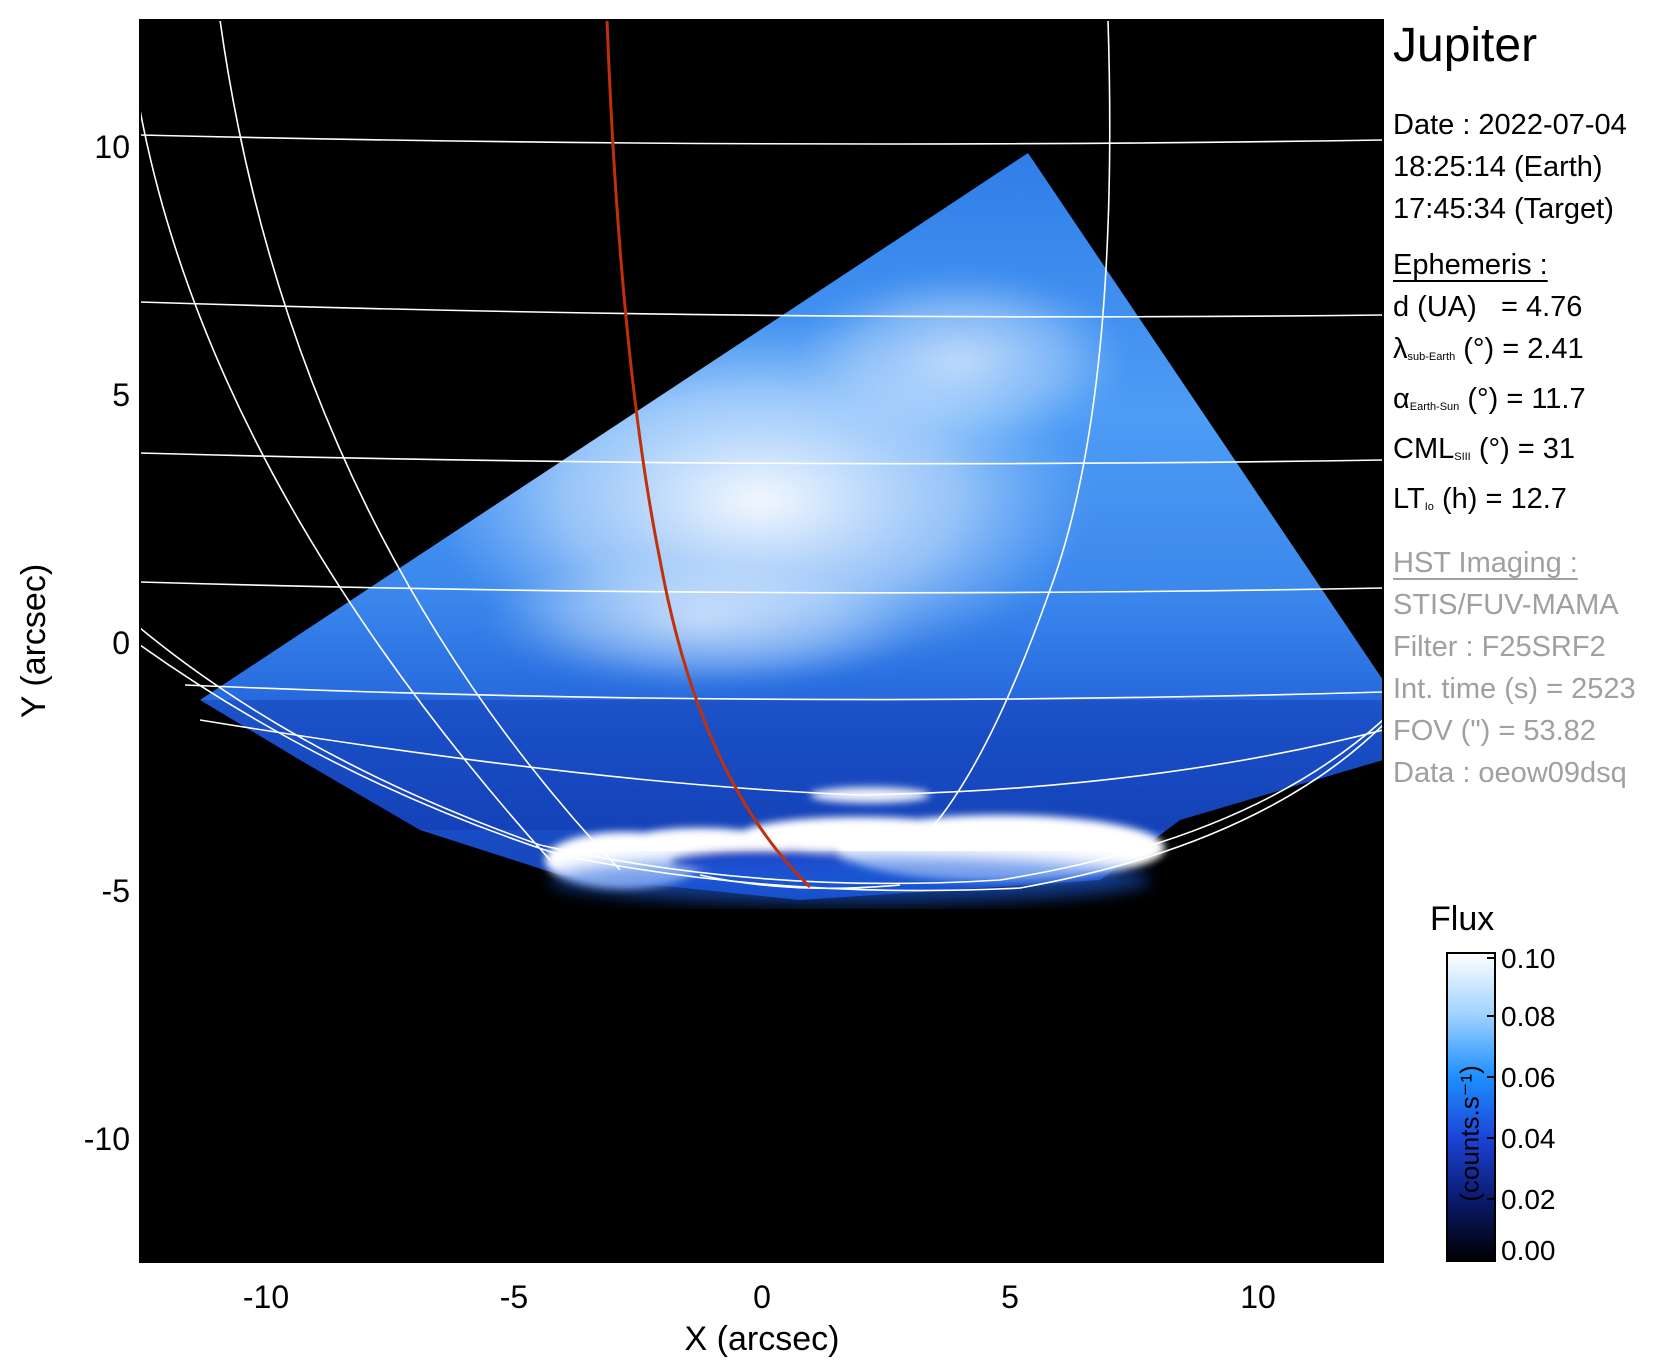 The height and width of the screenshot is (1367, 1677). What do you see at coordinates (1528, 958) in the screenshot?
I see `cb-tick: 0.10` at bounding box center [1528, 958].